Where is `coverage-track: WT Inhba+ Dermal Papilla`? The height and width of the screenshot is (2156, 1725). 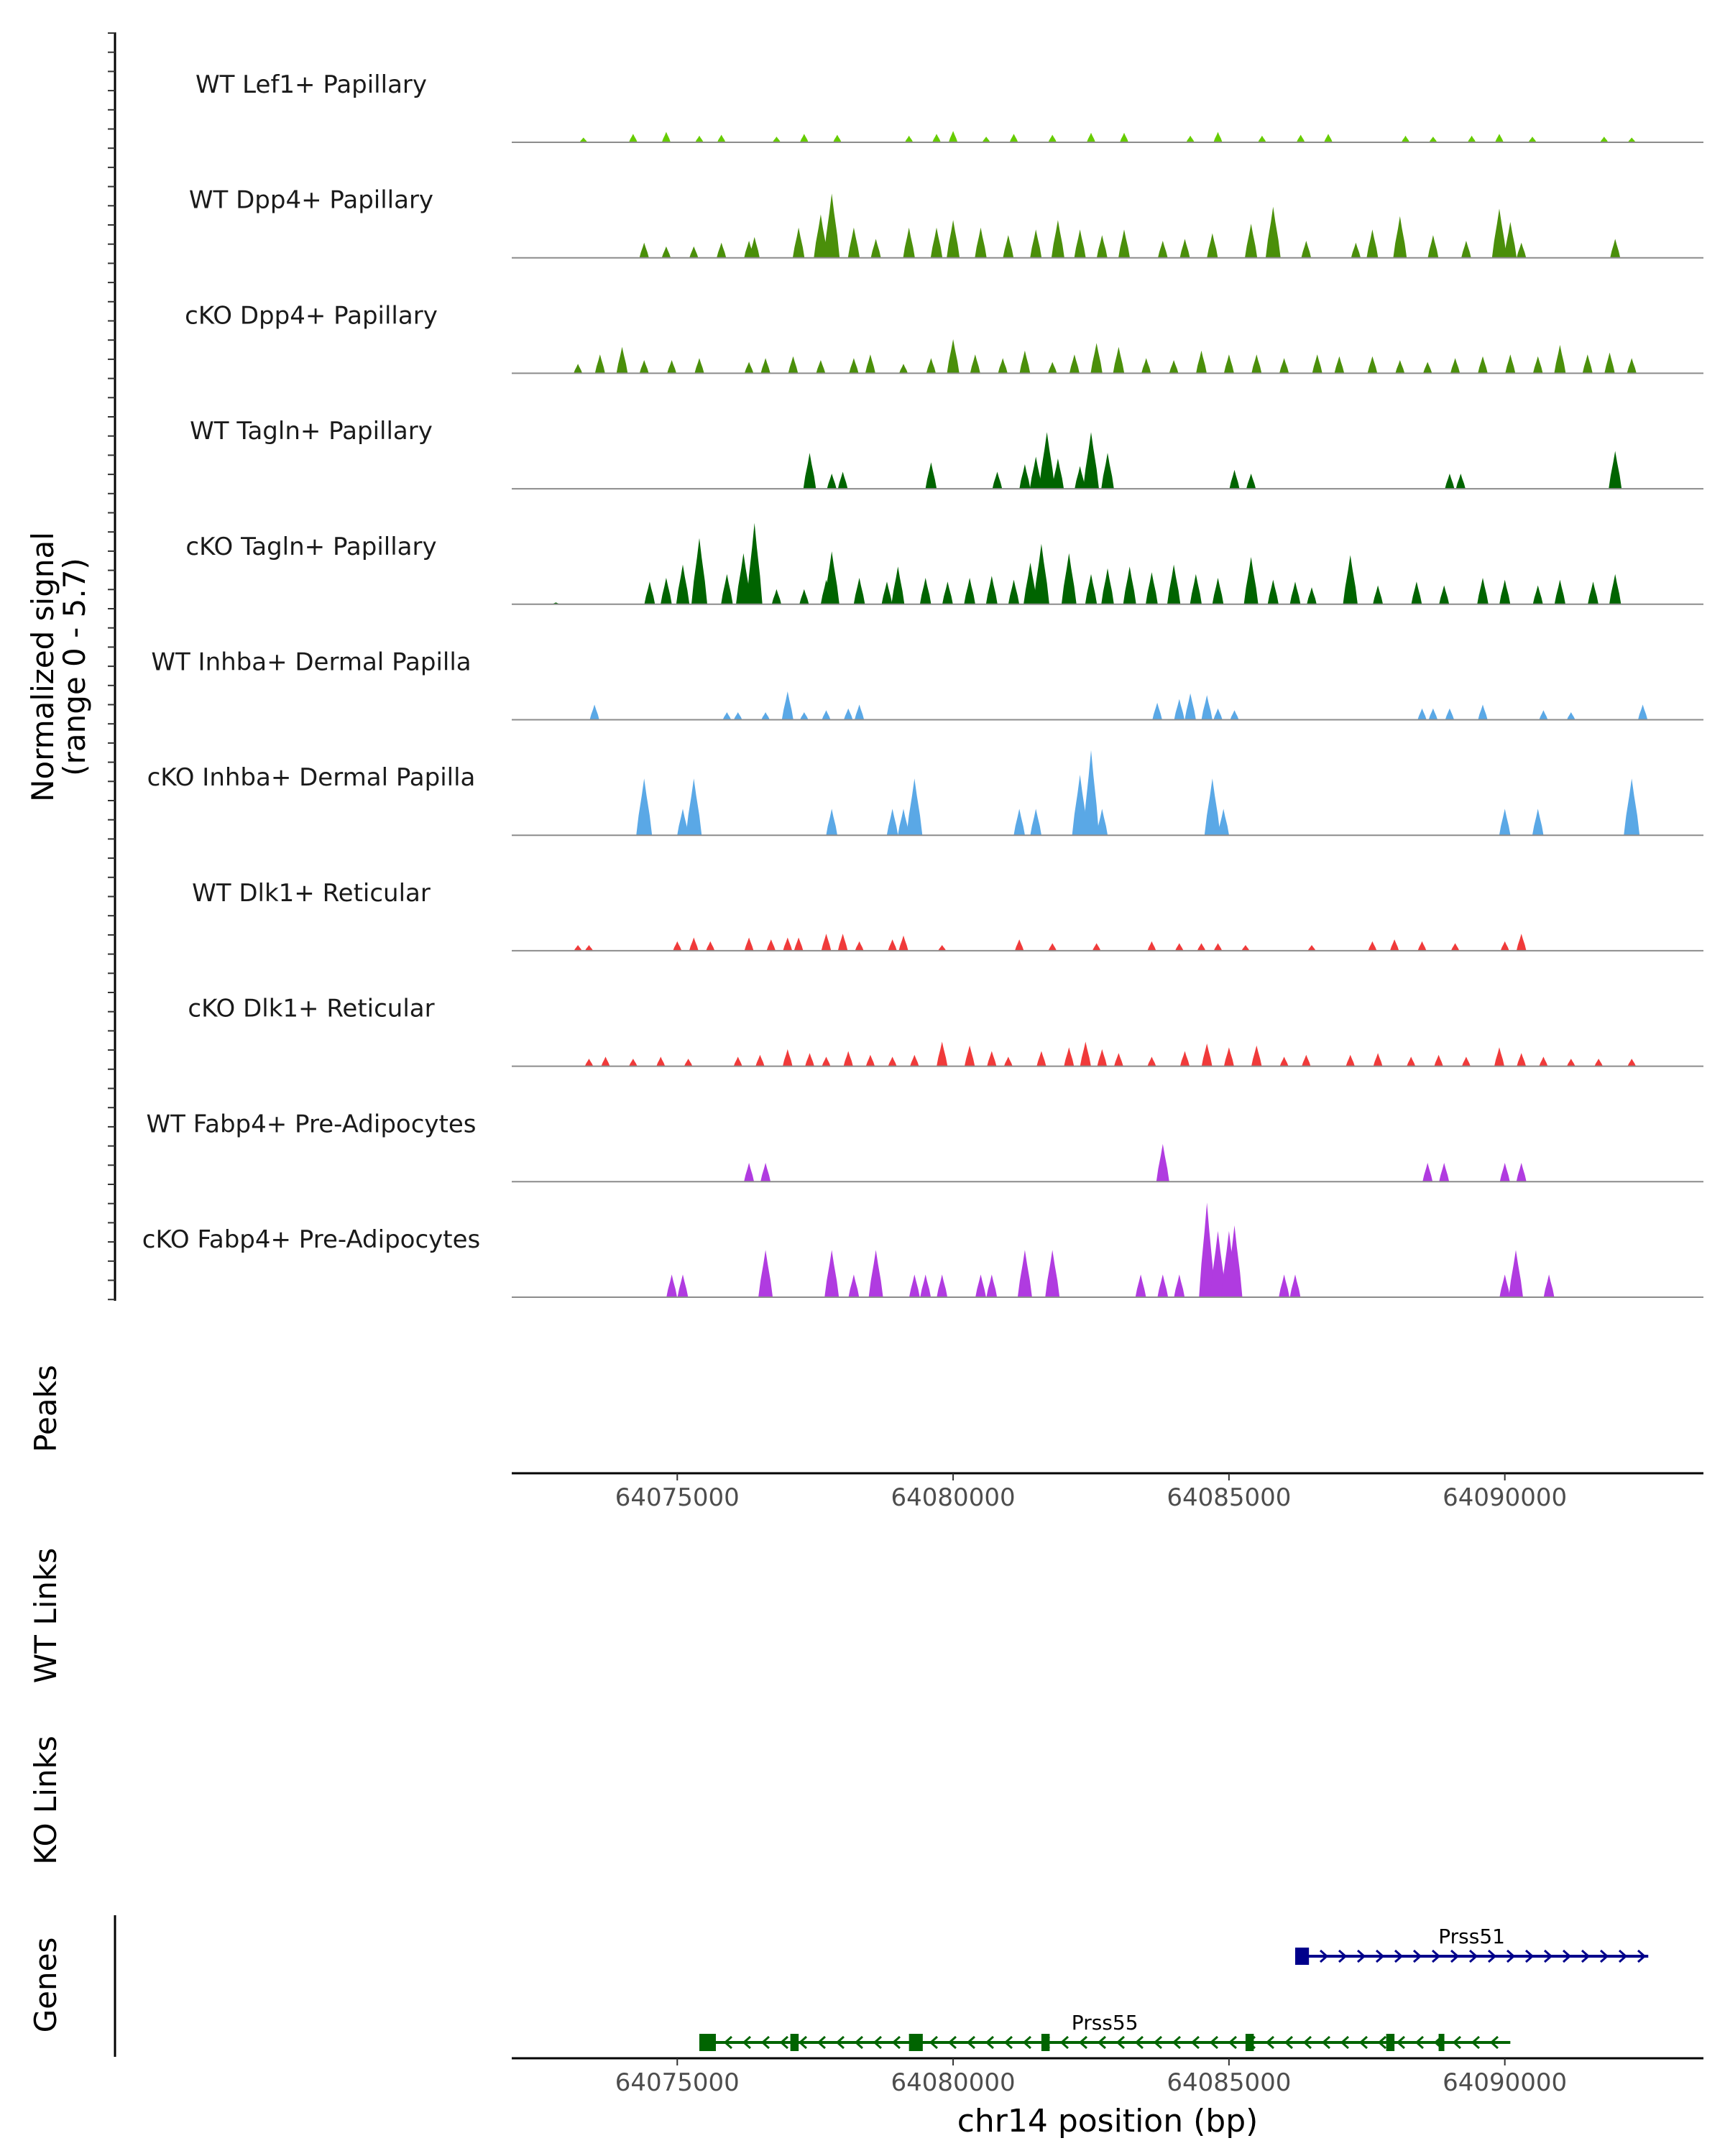
coverage-track: WT Inhba+ Dermal Papilla is located at coordinates (927, 684).